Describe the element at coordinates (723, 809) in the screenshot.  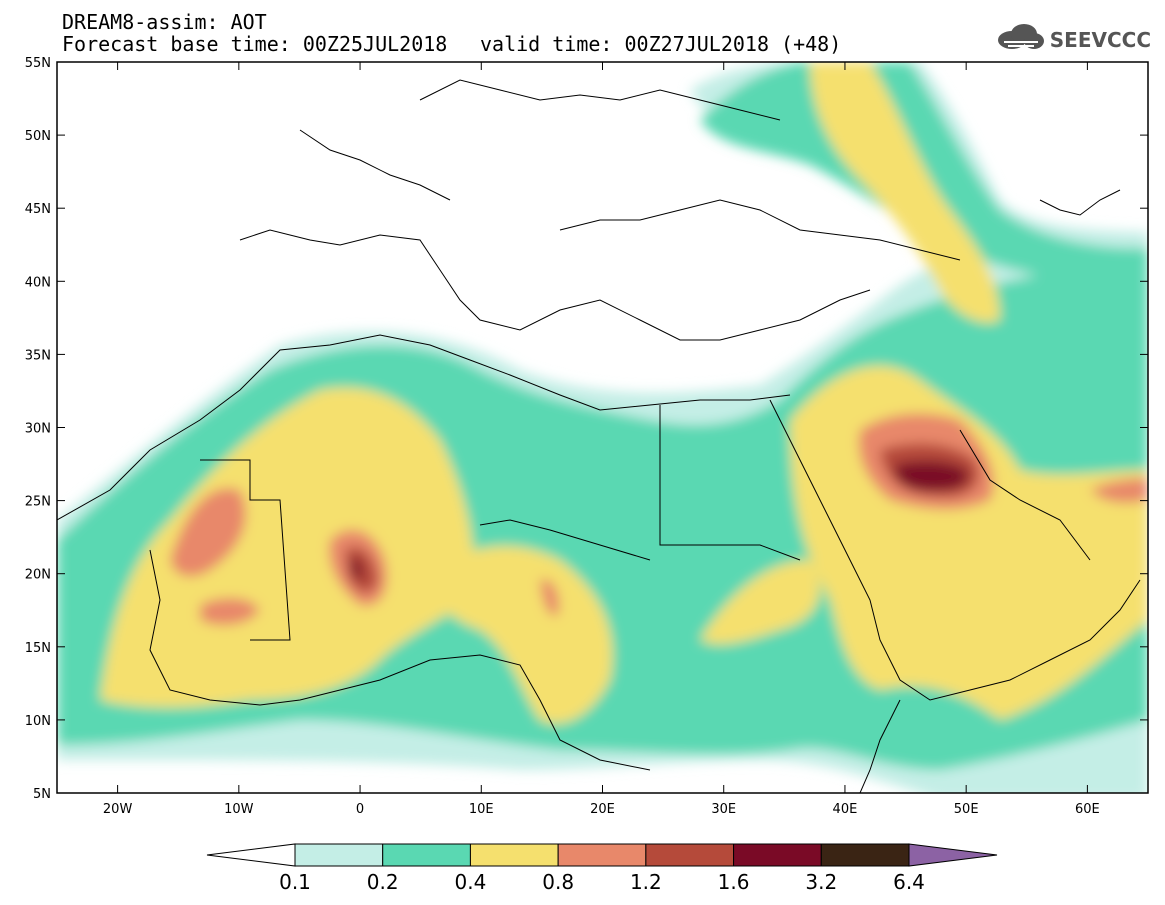
I see `lon-tick-label: 30E` at that location.